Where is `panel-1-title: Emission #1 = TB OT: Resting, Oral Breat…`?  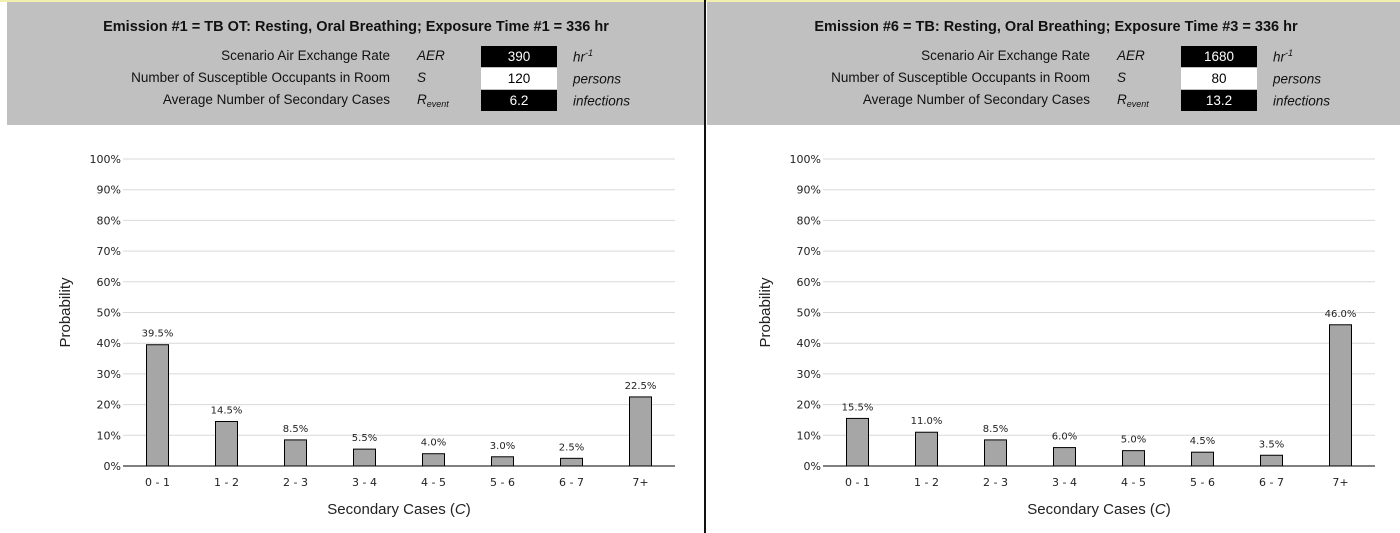 panel-1-title: Emission #1 = TB OT: Resting, Oral Breat… is located at coordinates (356, 27).